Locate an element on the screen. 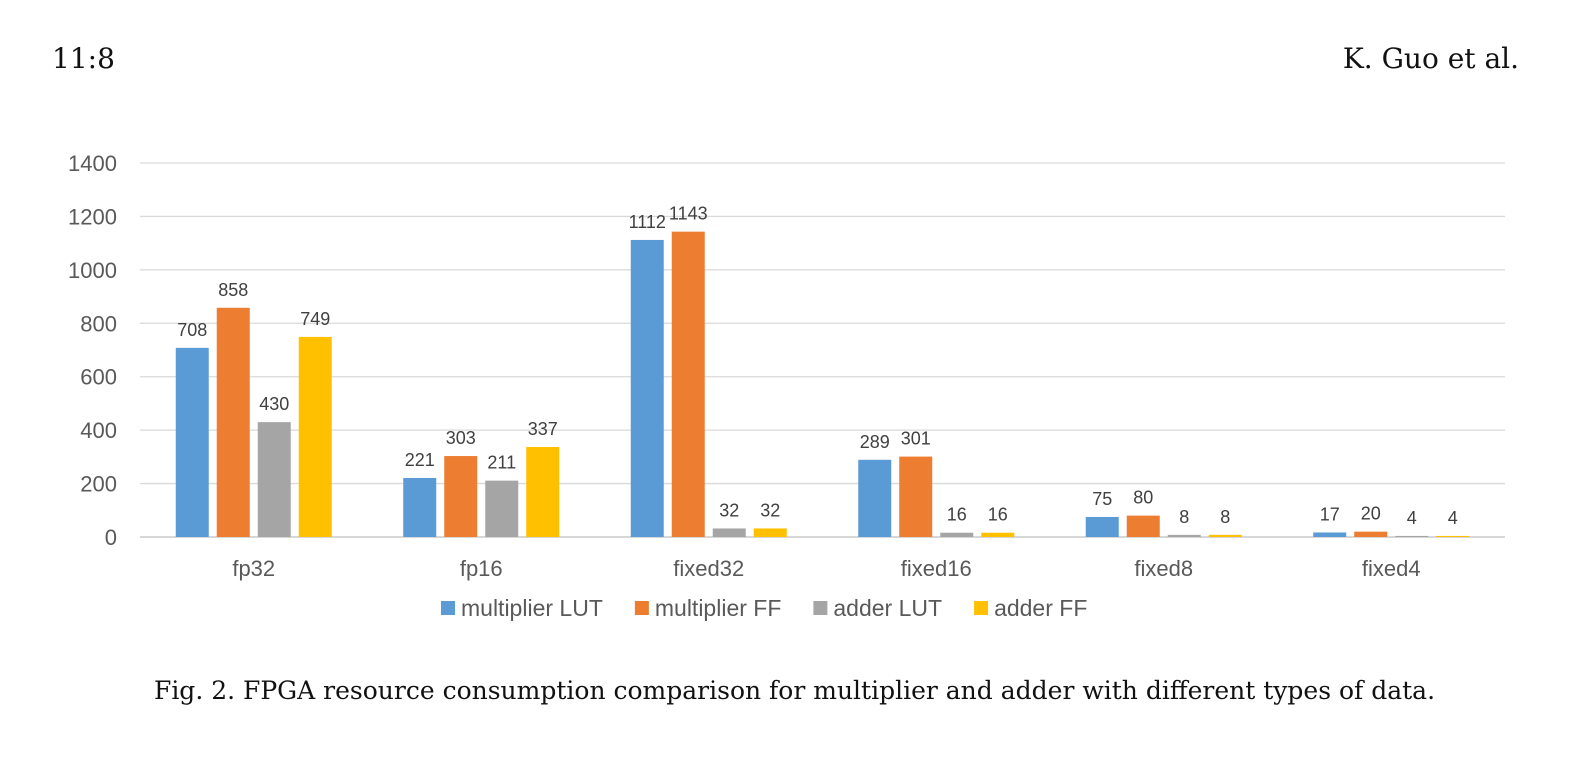  bar-value-label: 858 is located at coordinates (233, 290).